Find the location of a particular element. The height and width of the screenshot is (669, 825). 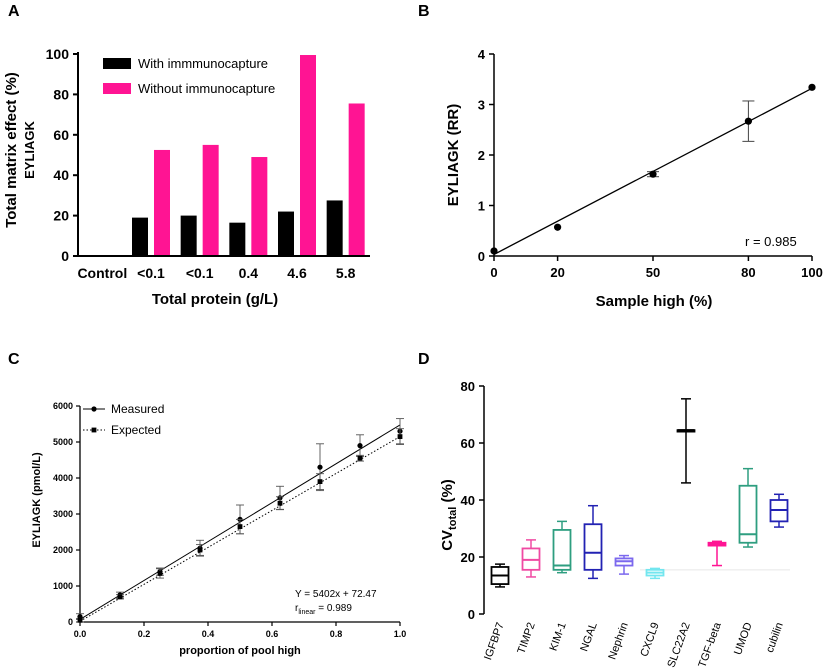

panel-d-ylabel-sub: total is located at coordinates (453, 518).